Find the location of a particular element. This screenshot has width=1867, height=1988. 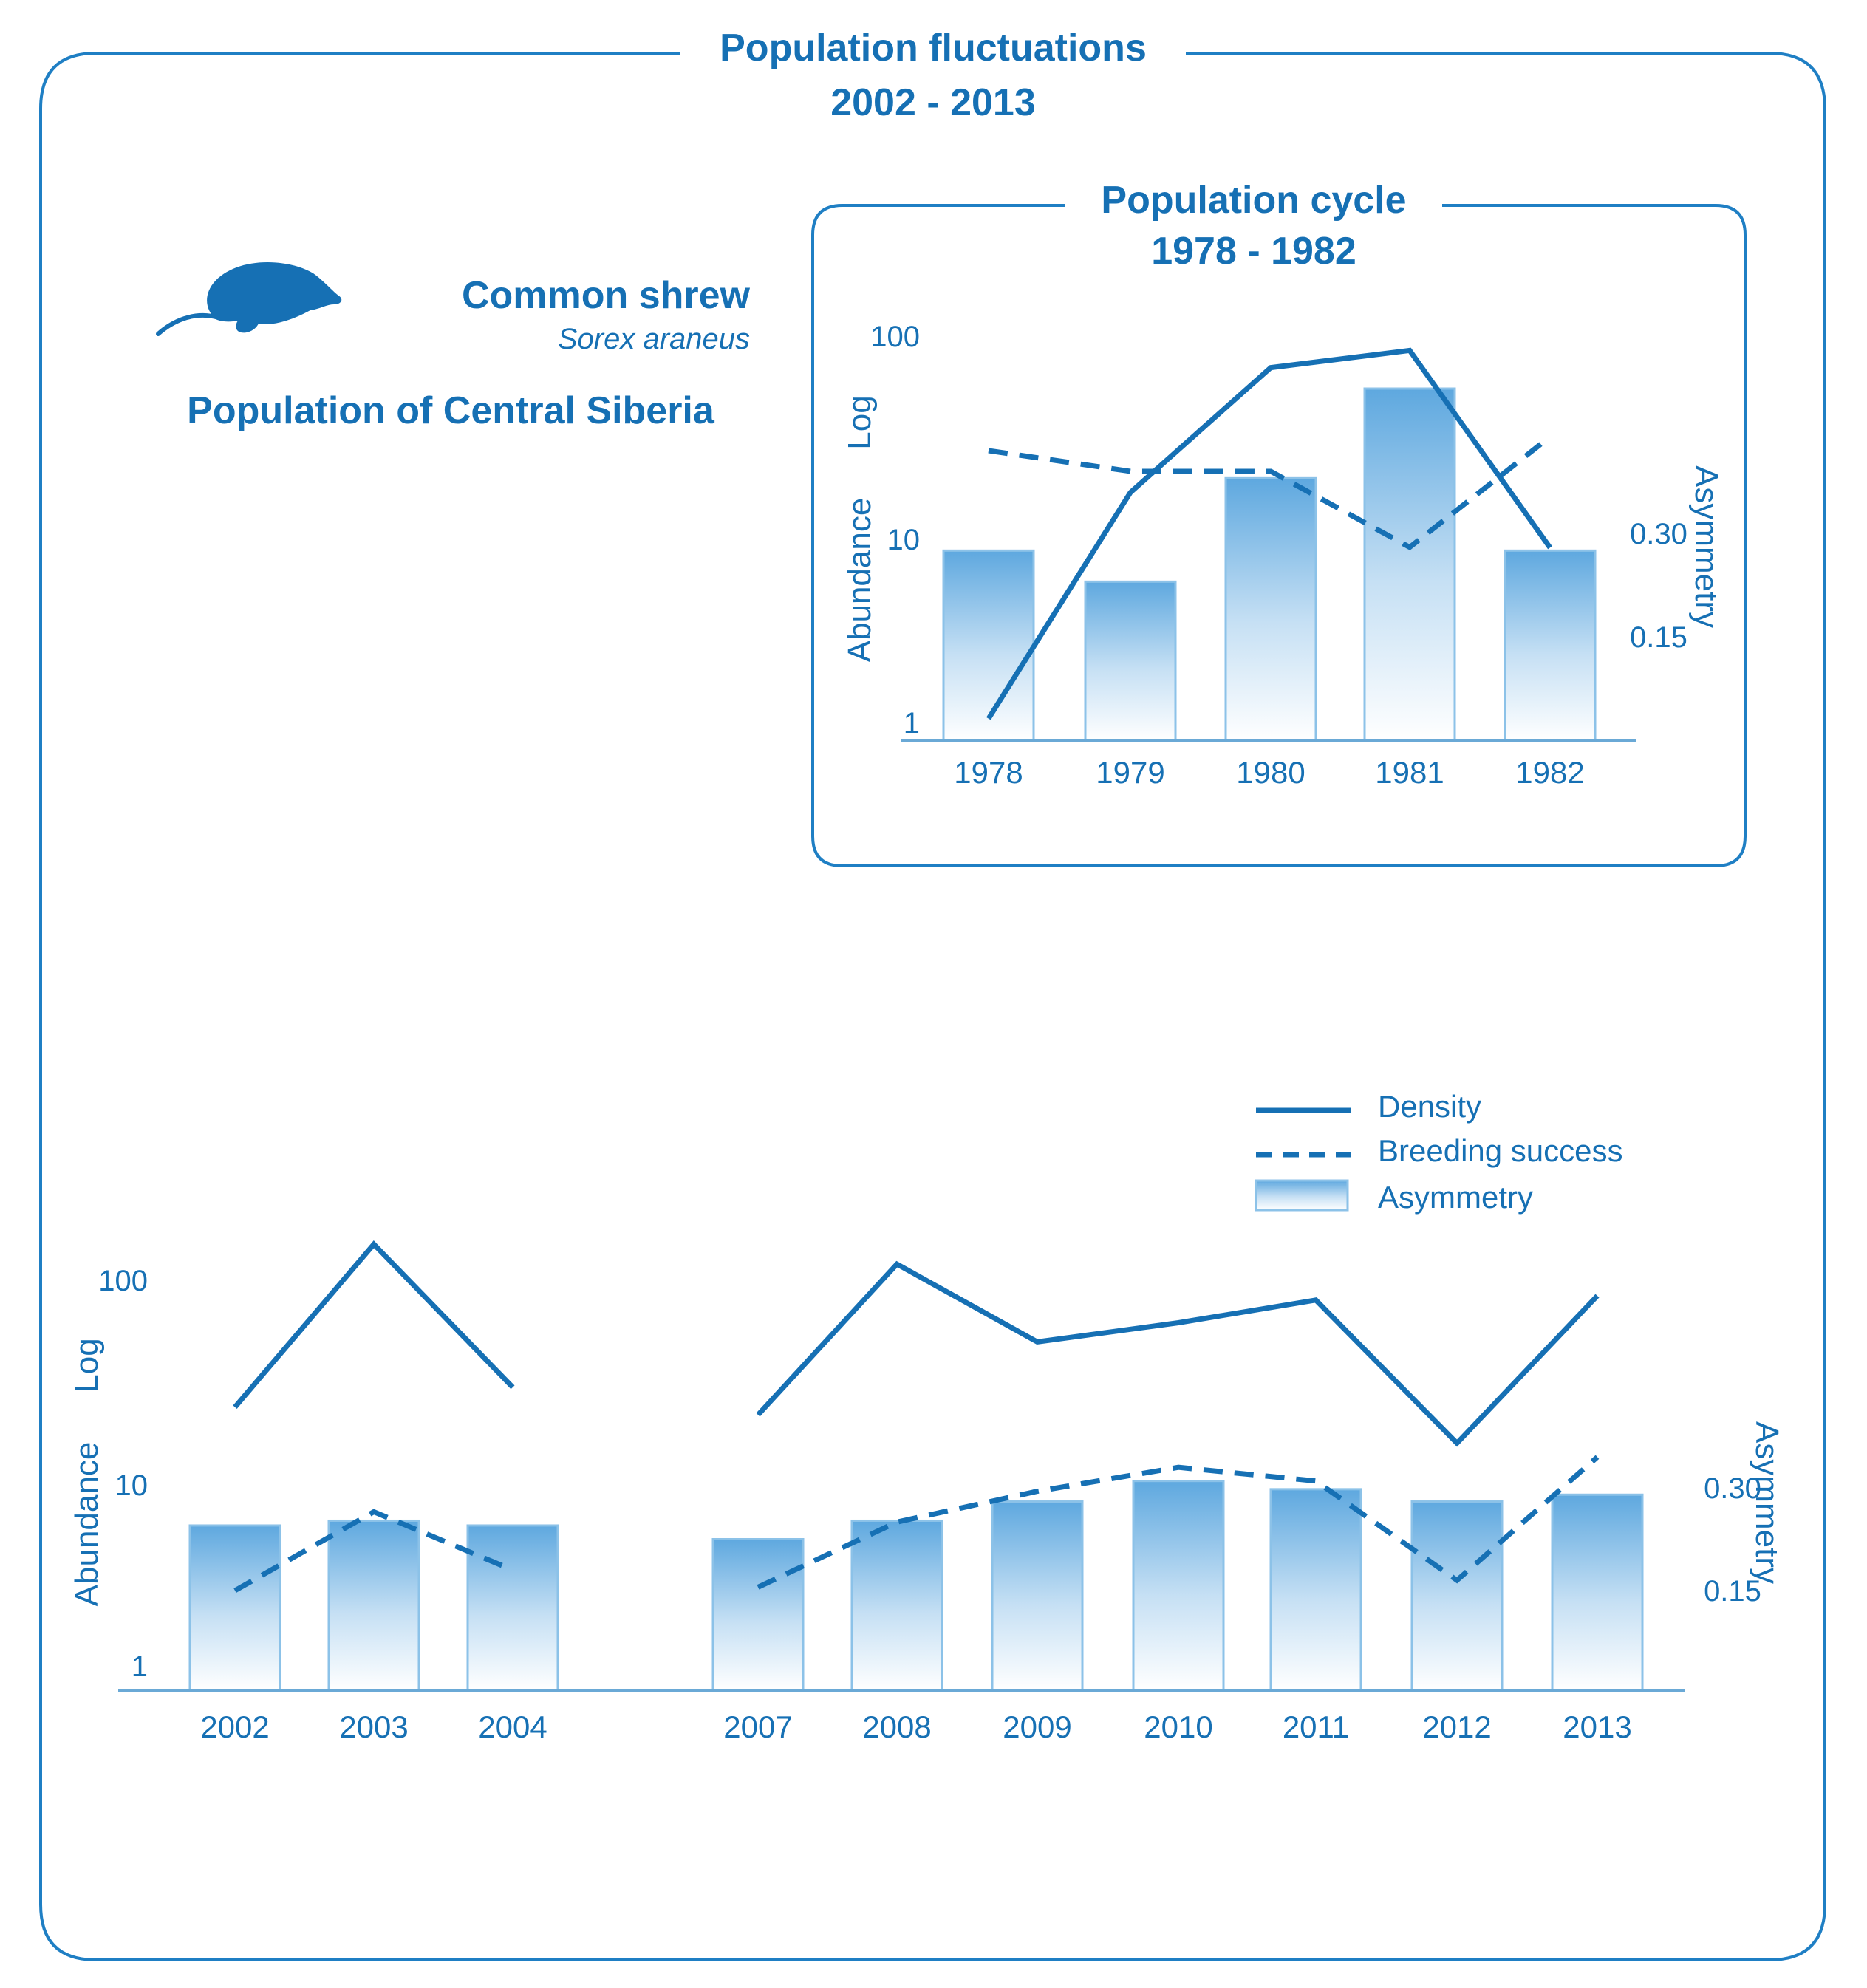

legend-density-label: Density is located at coordinates (1429, 1106).